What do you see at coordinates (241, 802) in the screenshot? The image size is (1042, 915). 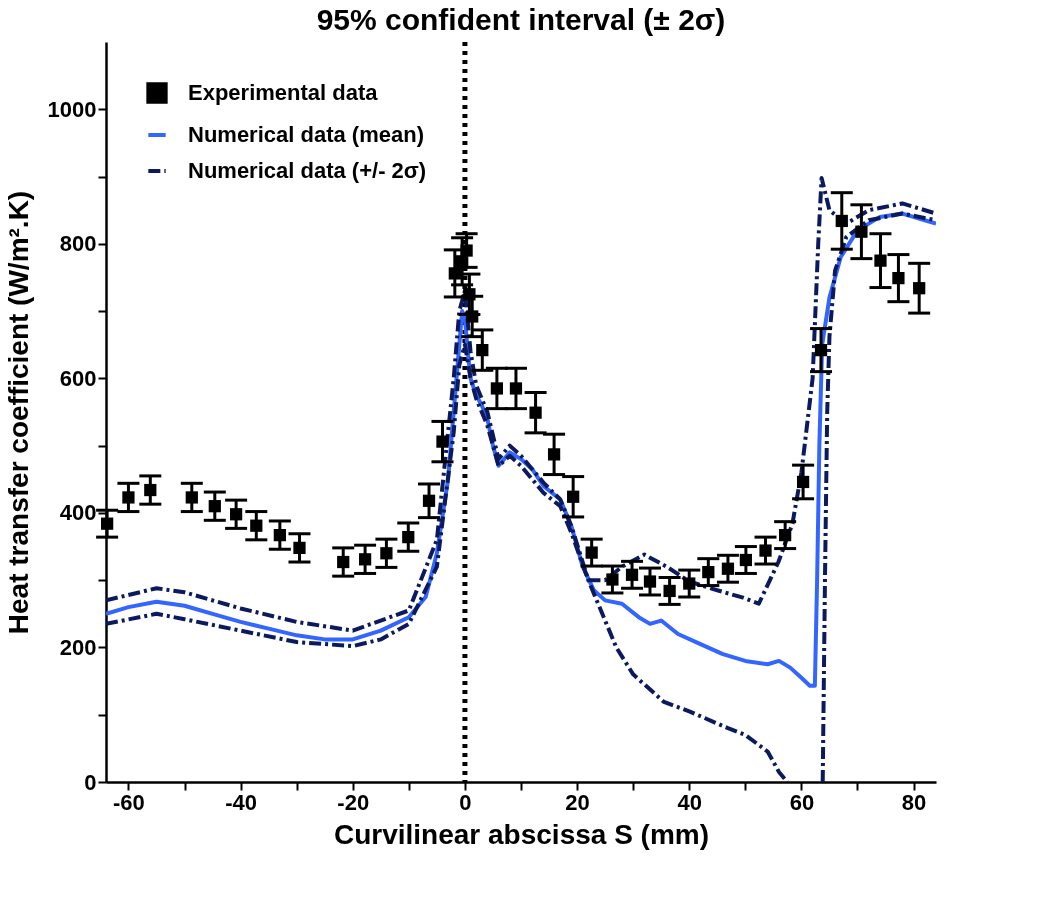 I see `x-tick-label: -40` at bounding box center [241, 802].